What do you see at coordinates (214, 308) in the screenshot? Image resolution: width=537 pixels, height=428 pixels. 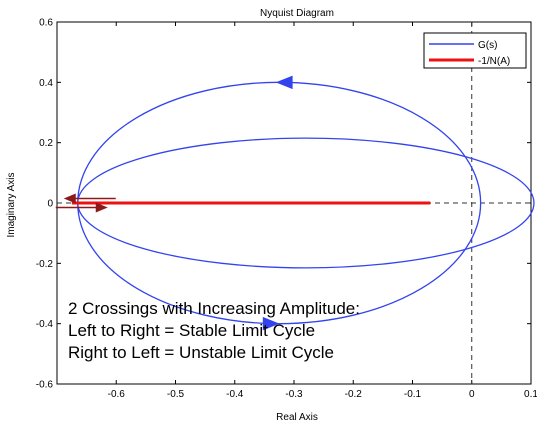 I see `annotation-line-1: 2 Crossings with Increasing Amplitude:` at bounding box center [214, 308].